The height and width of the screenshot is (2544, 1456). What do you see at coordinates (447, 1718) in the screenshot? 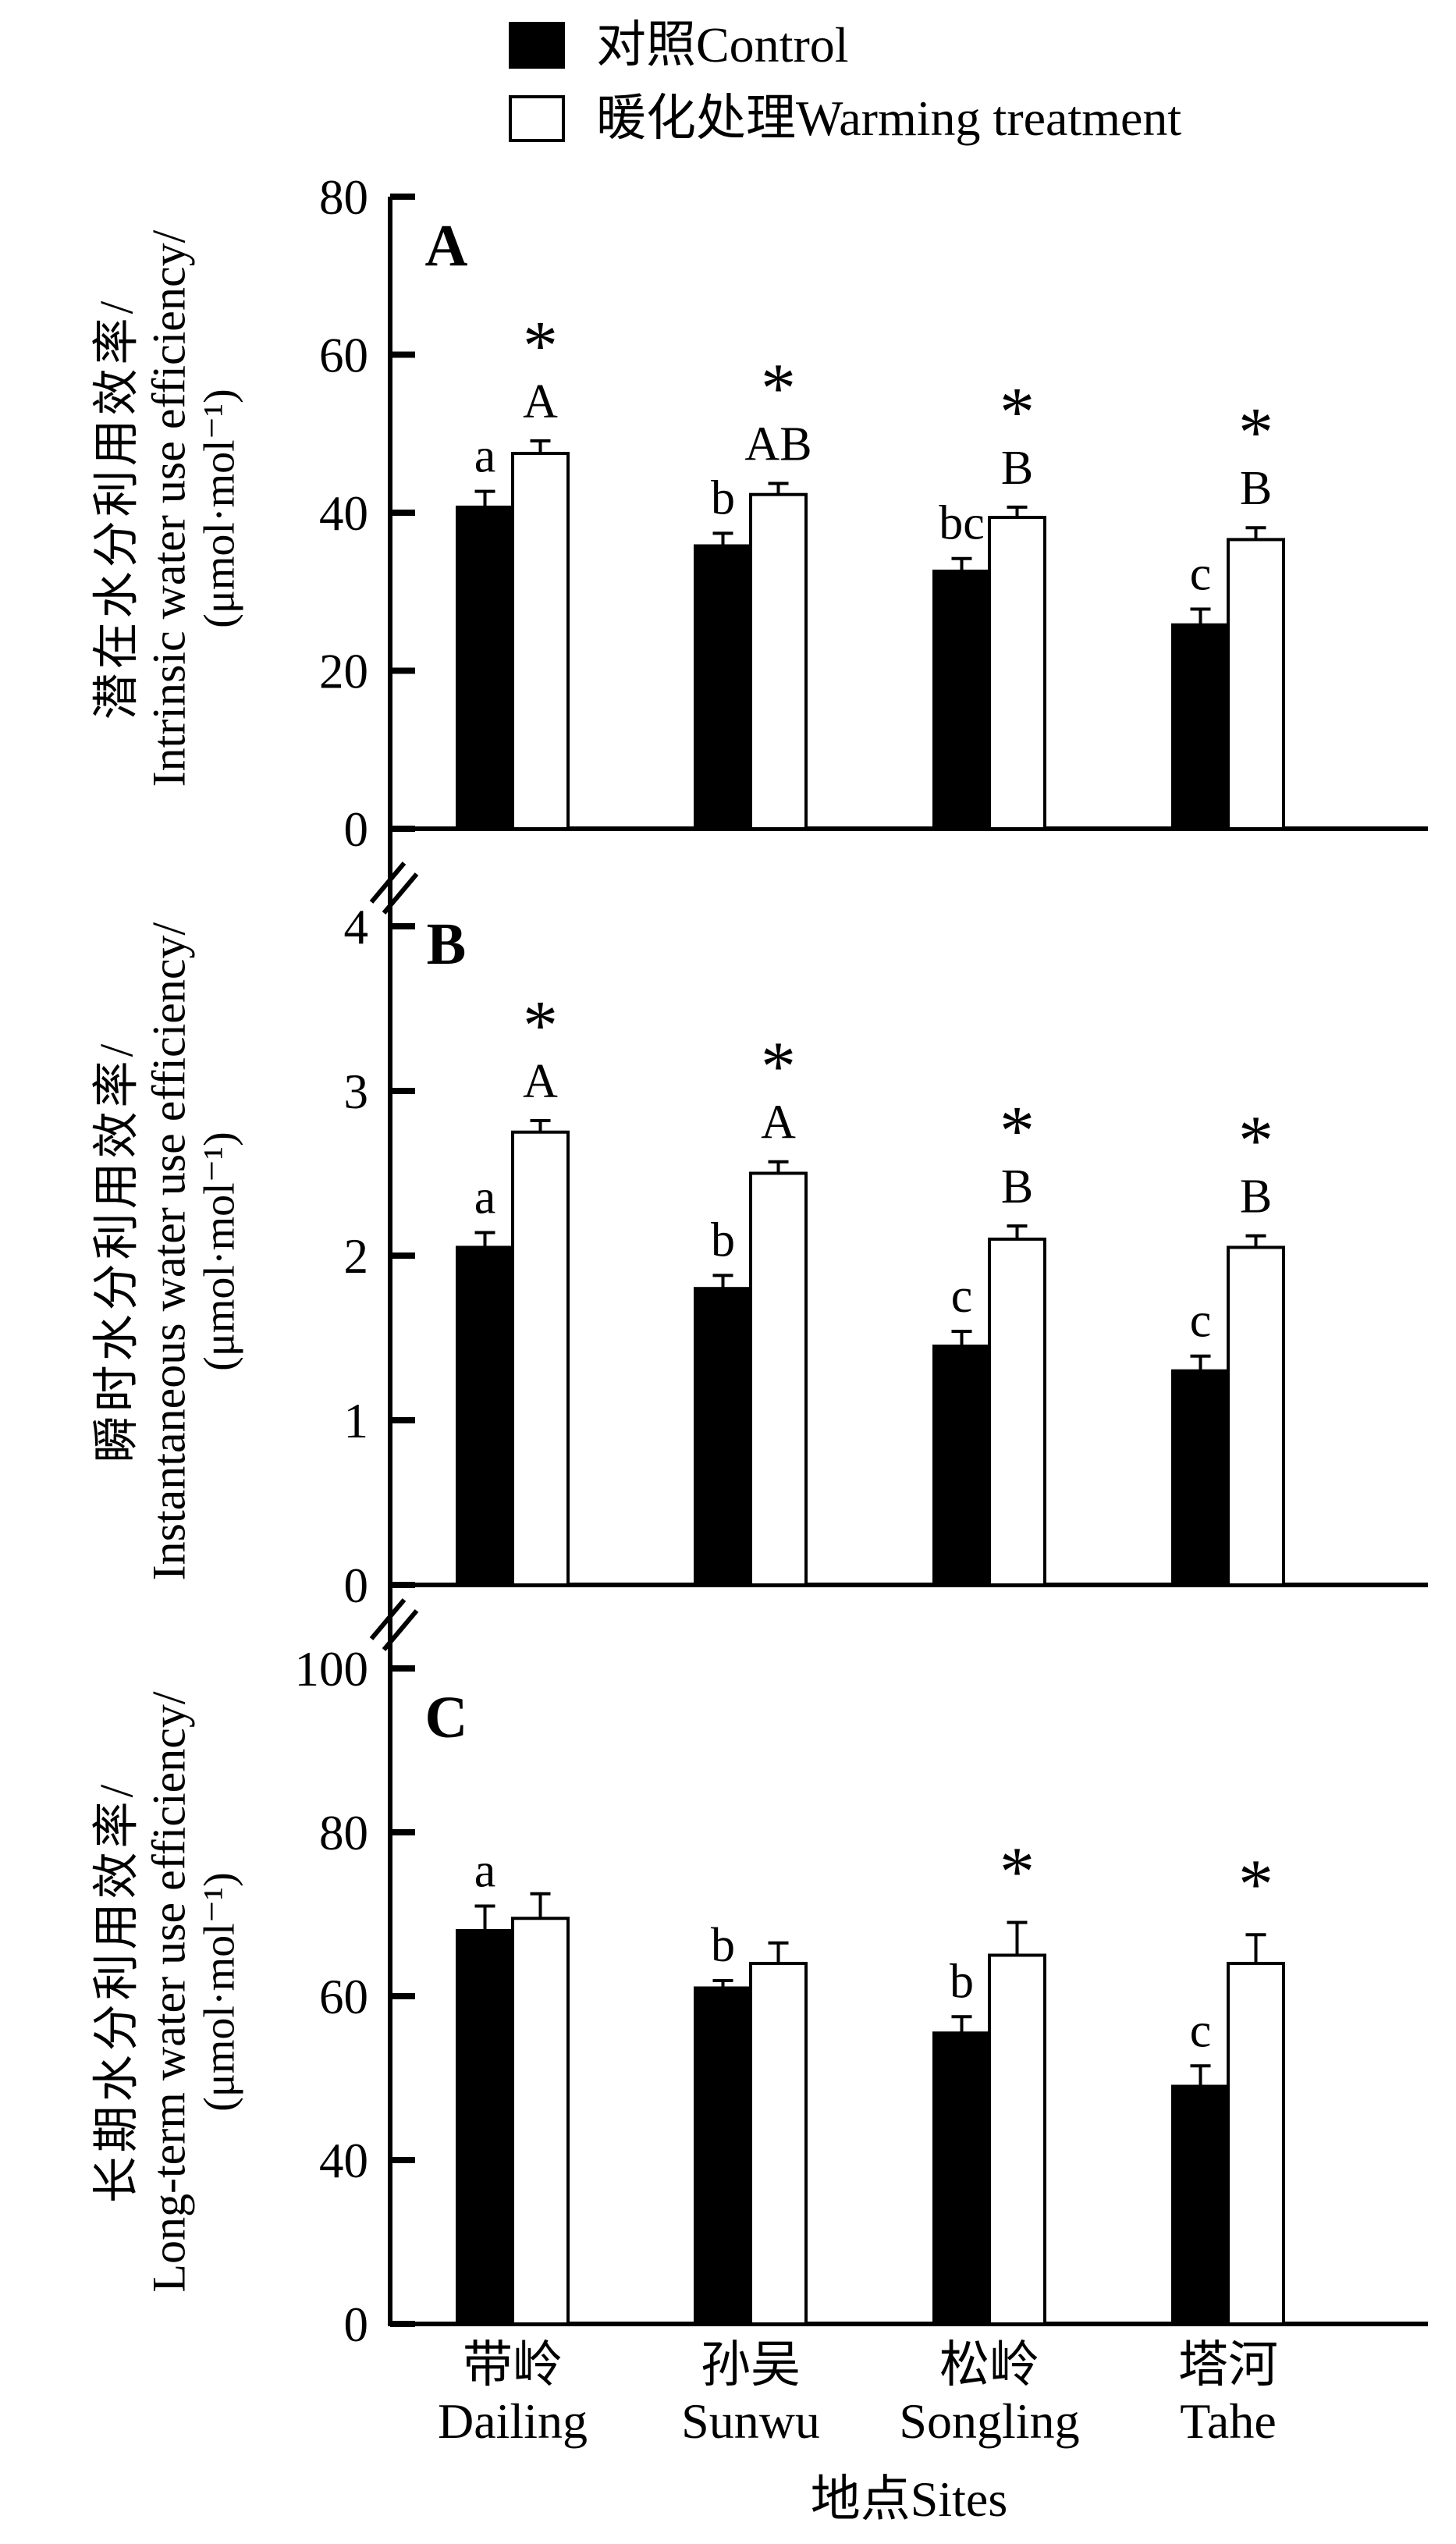
I see `panel-label-c: C` at bounding box center [447, 1718].